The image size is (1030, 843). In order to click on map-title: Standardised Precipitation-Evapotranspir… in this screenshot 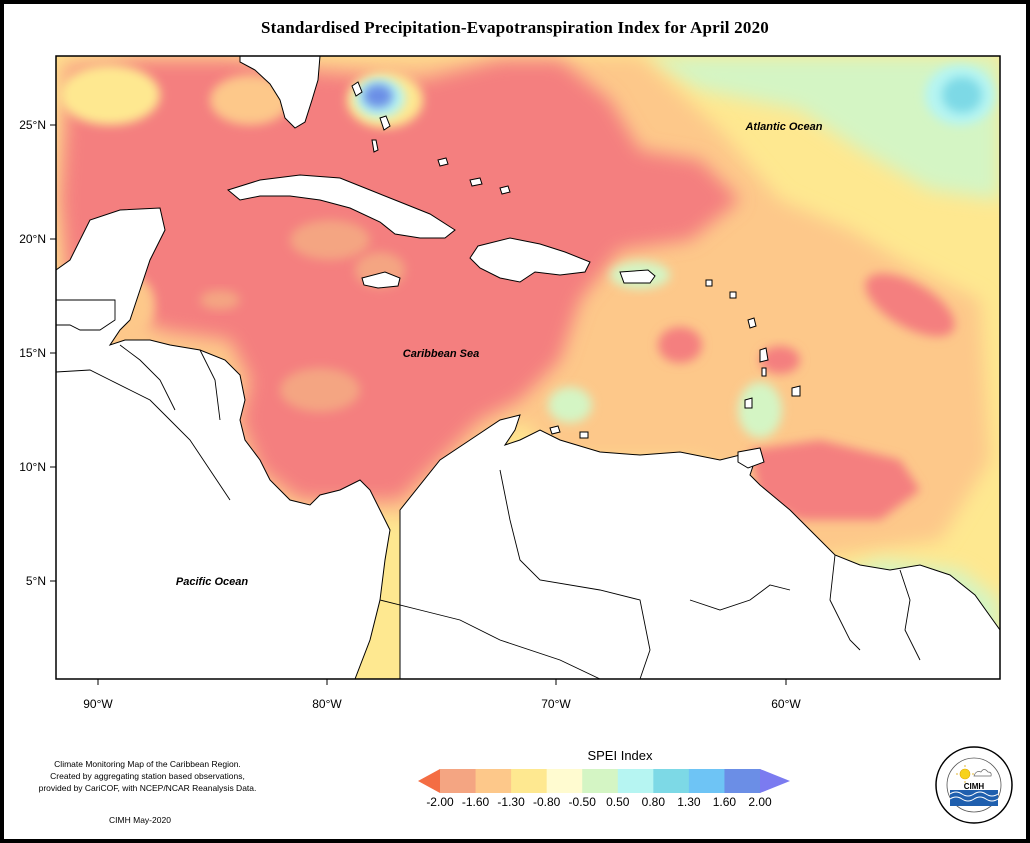, I will do `click(515, 27)`.